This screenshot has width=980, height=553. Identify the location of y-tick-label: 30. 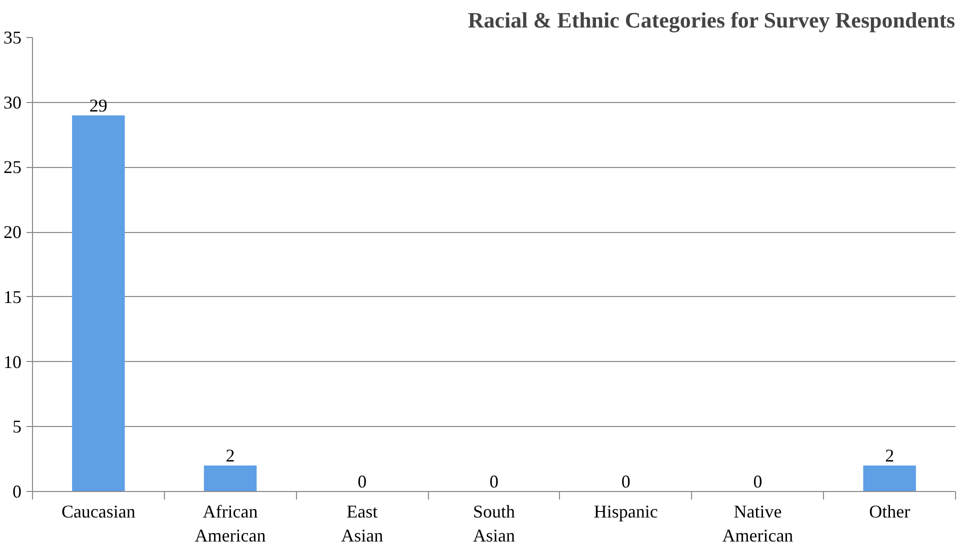
(13, 102).